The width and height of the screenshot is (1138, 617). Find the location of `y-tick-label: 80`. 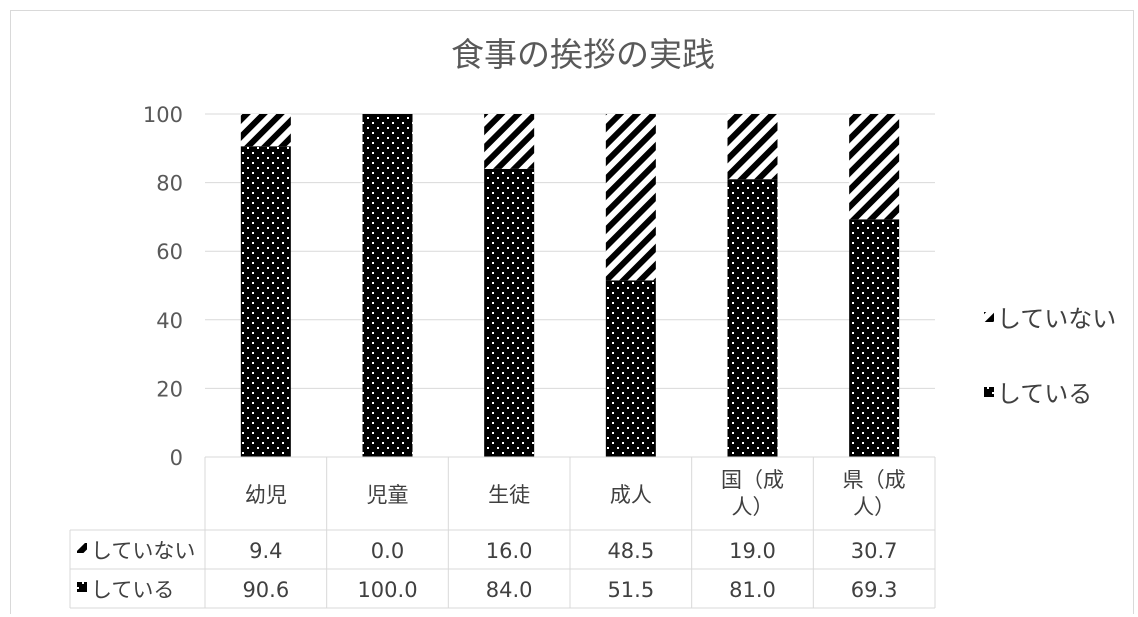

y-tick-label: 80 is located at coordinates (169, 184).